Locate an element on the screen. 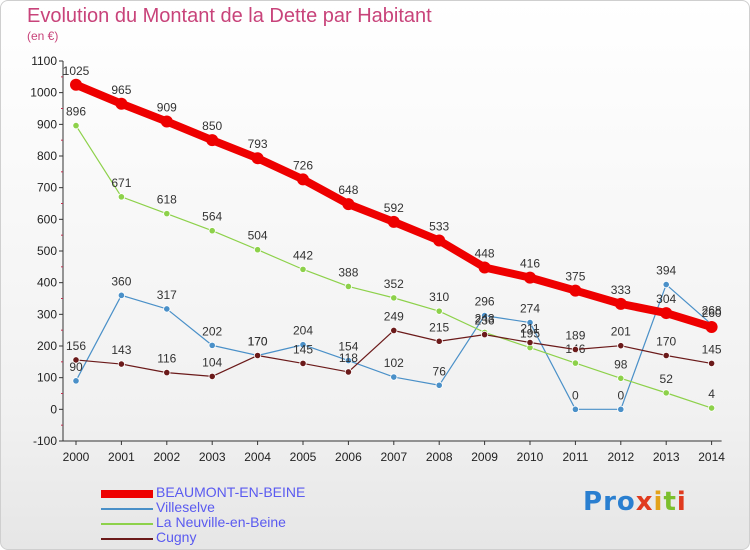  data-label-la-neuville-en-beine: 618 is located at coordinates (167, 200).